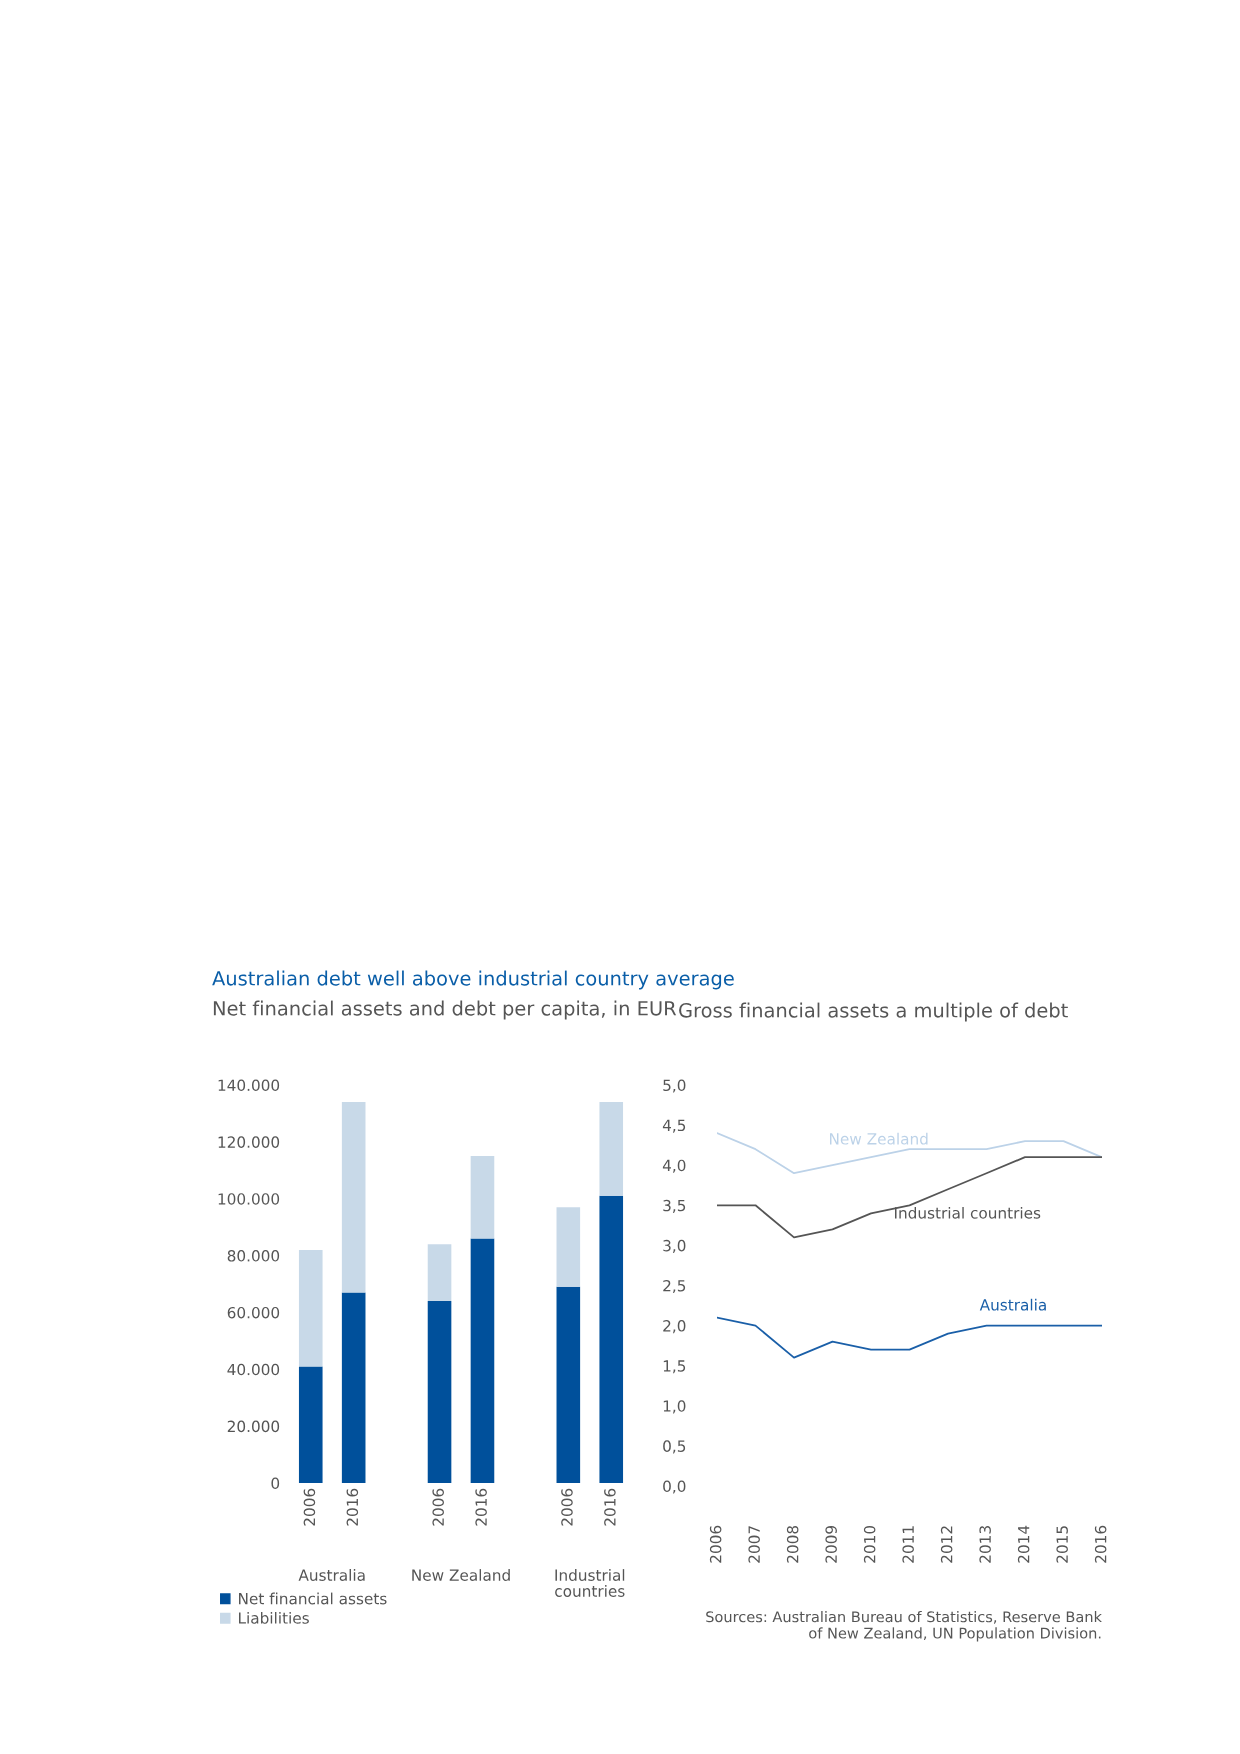 This screenshot has width=1240, height=1754. I want to click on y-tick-label: 40.000, so click(253, 1369).